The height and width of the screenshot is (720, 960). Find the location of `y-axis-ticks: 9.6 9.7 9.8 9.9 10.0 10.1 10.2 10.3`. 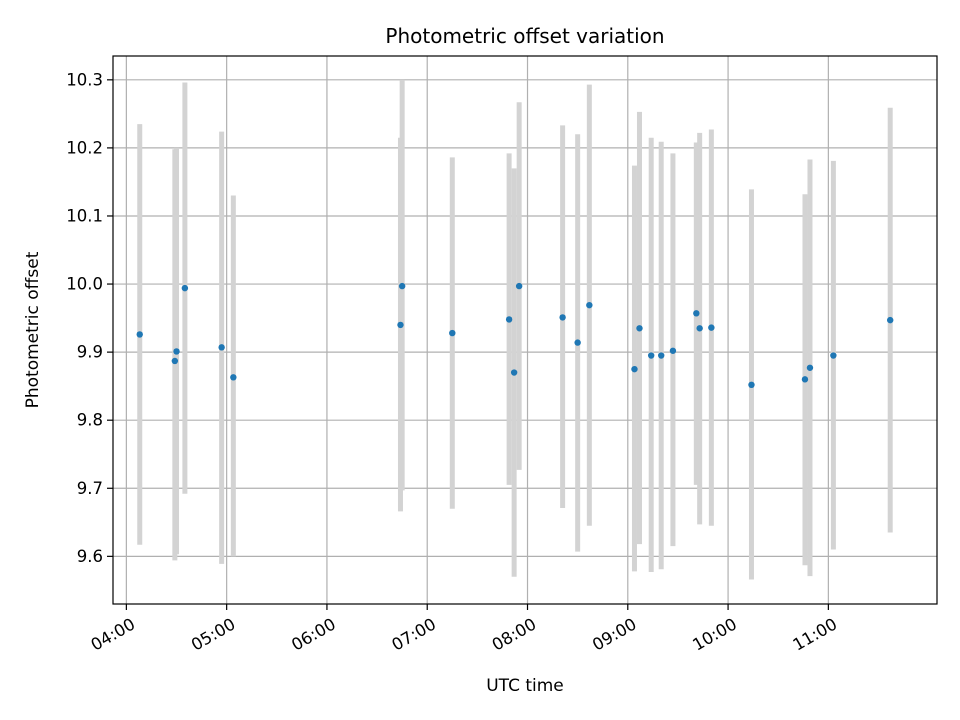

y-axis-ticks: 9.6 9.7 9.8 9.9 10.0 10.1 10.2 10.3 is located at coordinates (89, 318).